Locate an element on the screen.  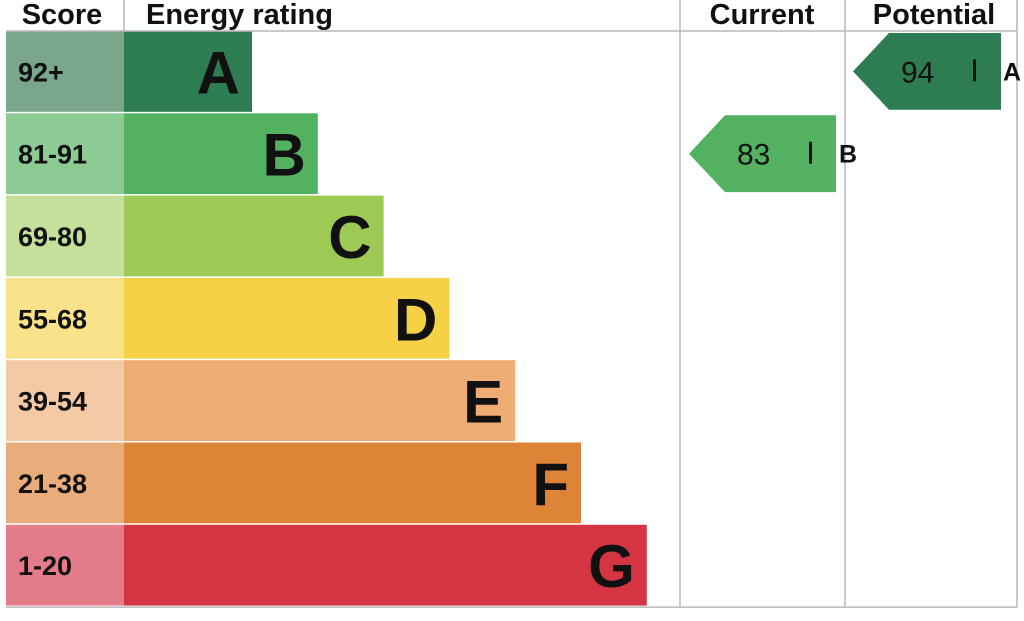
header-row: Score Energy rating Current Potential is located at coordinates (509, 15).